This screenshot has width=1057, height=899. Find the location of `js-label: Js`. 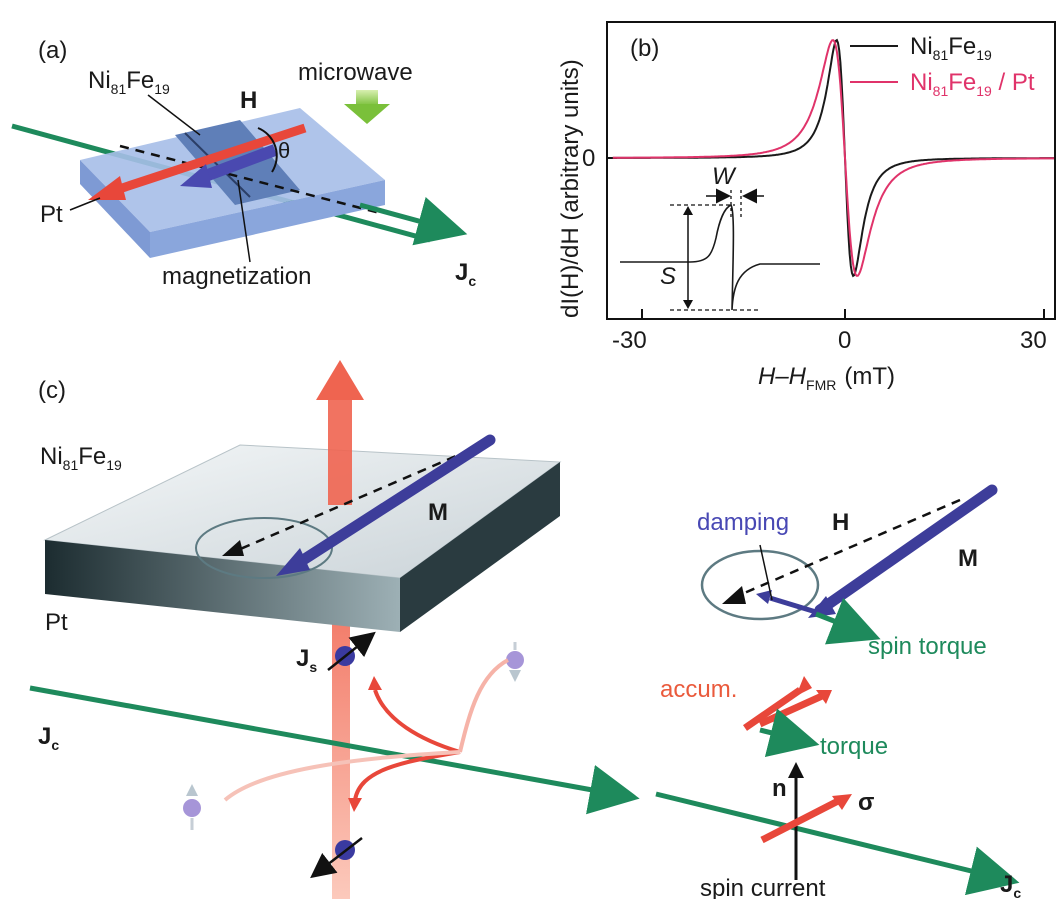

js-label: Js is located at coordinates (306, 660).